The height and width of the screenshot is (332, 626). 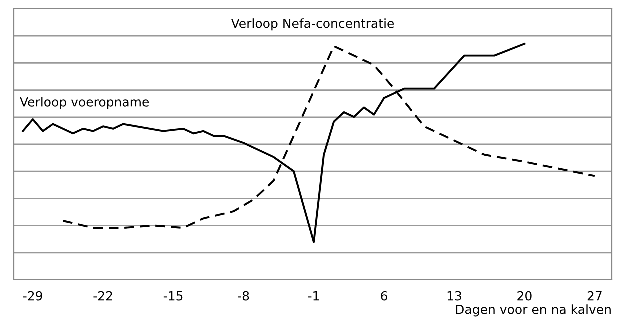 What do you see at coordinates (103, 296) in the screenshot?
I see `x-tick-label: -22` at bounding box center [103, 296].